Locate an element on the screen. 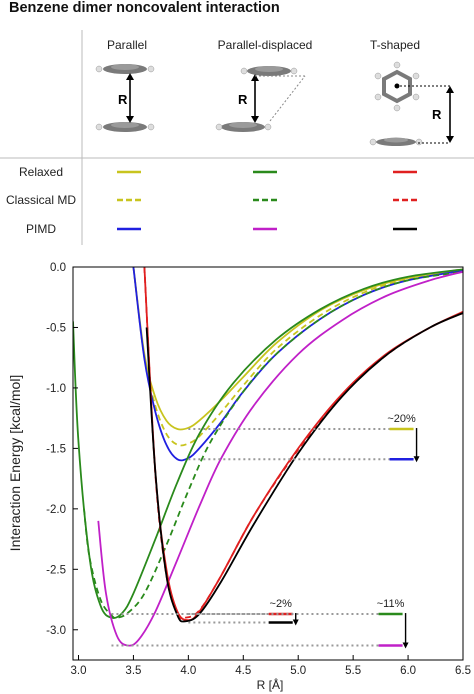  column-label-t-shaped: T-shaped is located at coordinates (395, 45).